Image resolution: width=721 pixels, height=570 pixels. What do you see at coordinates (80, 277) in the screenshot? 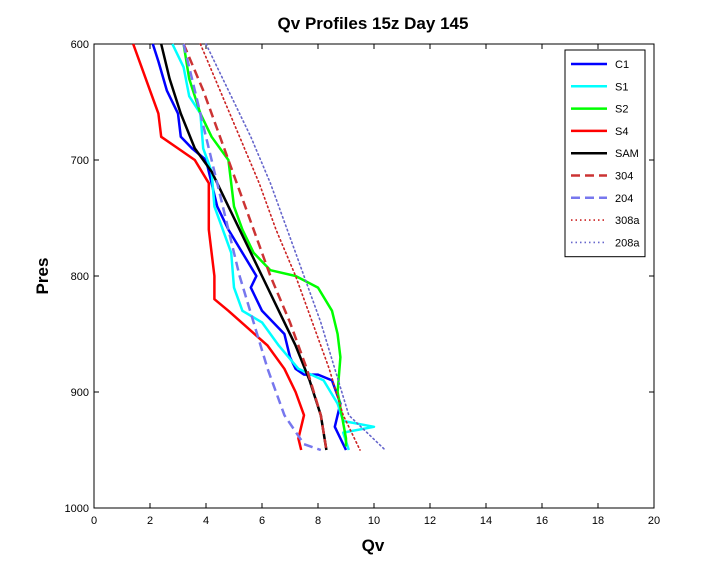
I see `y-tick-label: 800` at bounding box center [80, 277].